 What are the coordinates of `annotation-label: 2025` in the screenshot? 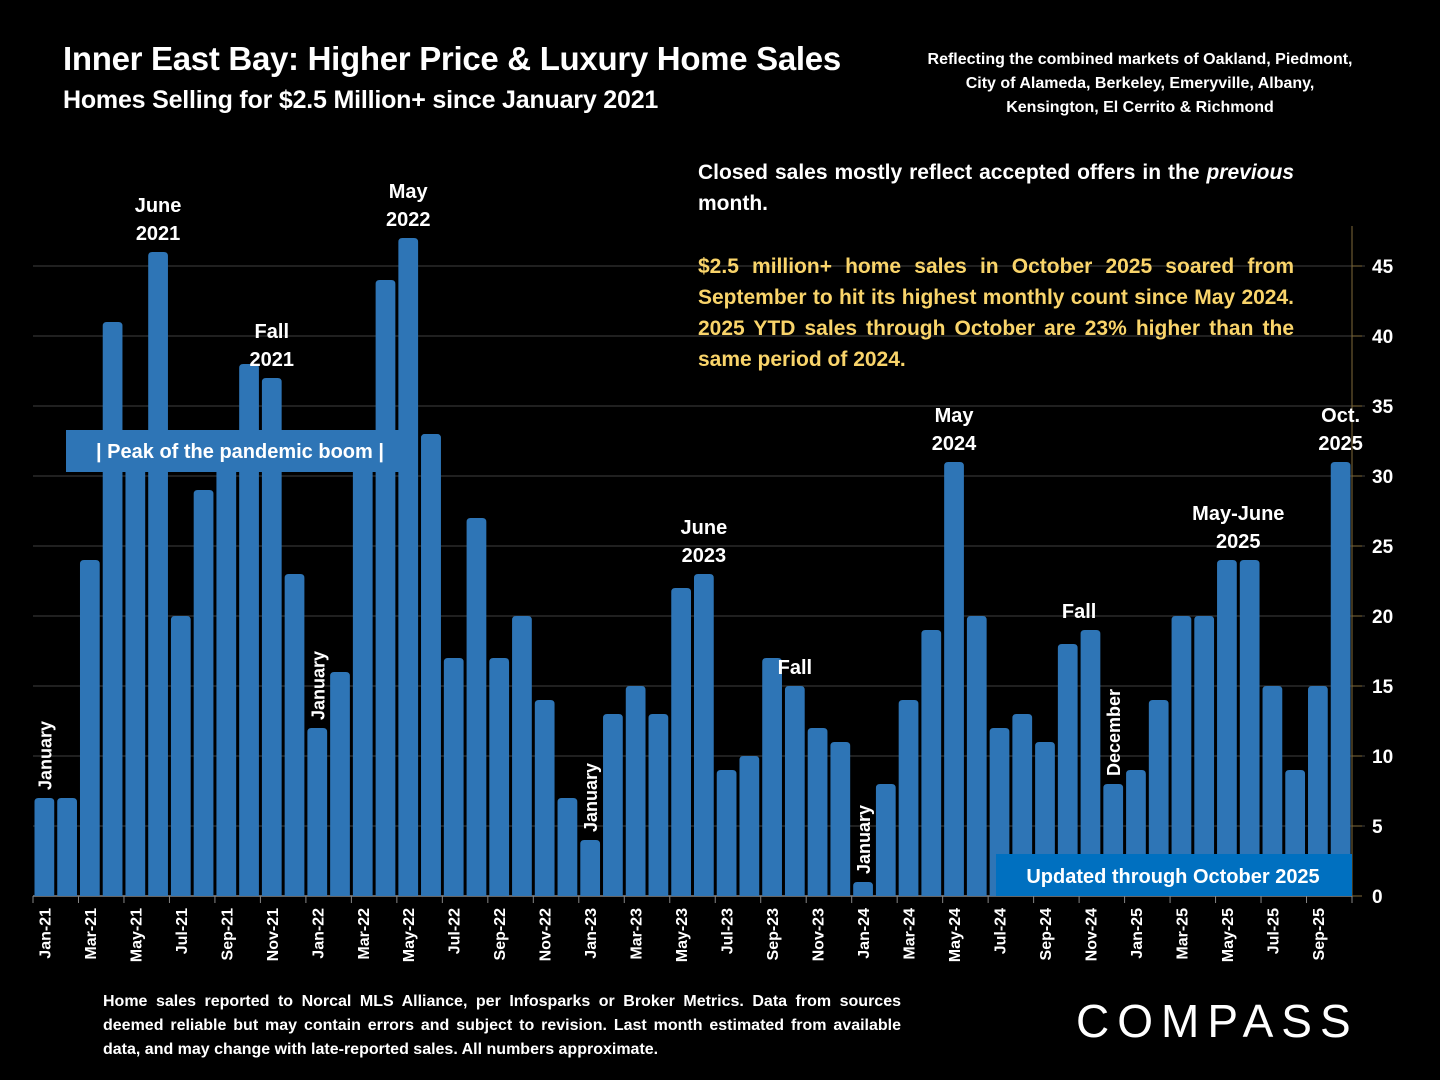 It's located at (1340, 444).